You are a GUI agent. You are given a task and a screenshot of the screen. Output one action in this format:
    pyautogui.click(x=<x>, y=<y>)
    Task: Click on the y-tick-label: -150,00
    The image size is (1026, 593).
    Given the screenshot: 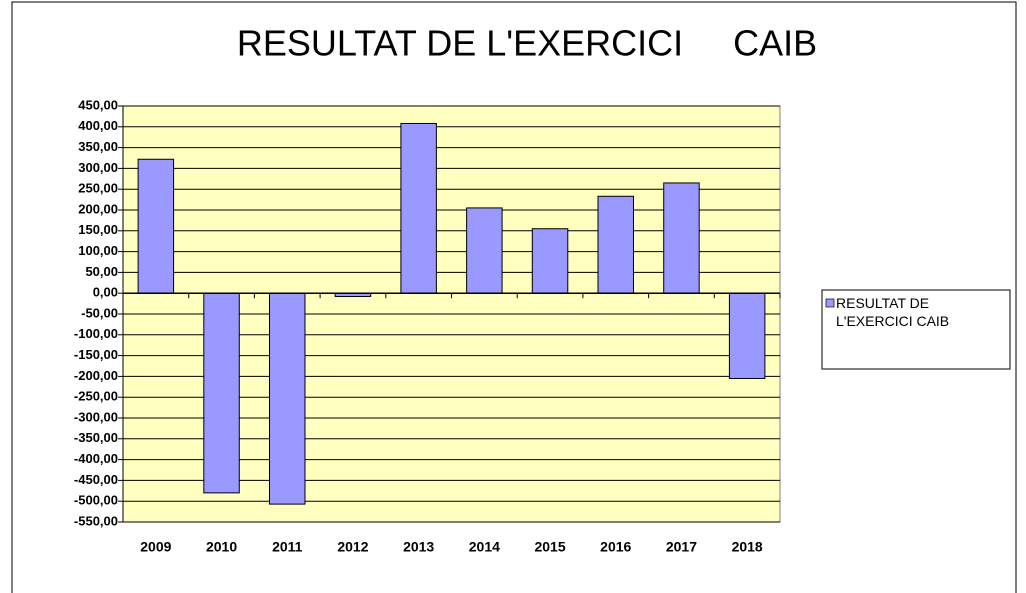 What is the action you would take?
    pyautogui.click(x=96, y=354)
    